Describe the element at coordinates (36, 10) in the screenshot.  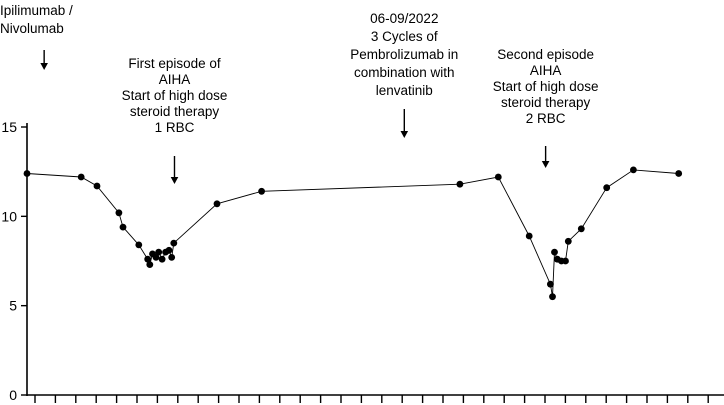
I see `annotation-text-line: Ipilimumab /` at that location.